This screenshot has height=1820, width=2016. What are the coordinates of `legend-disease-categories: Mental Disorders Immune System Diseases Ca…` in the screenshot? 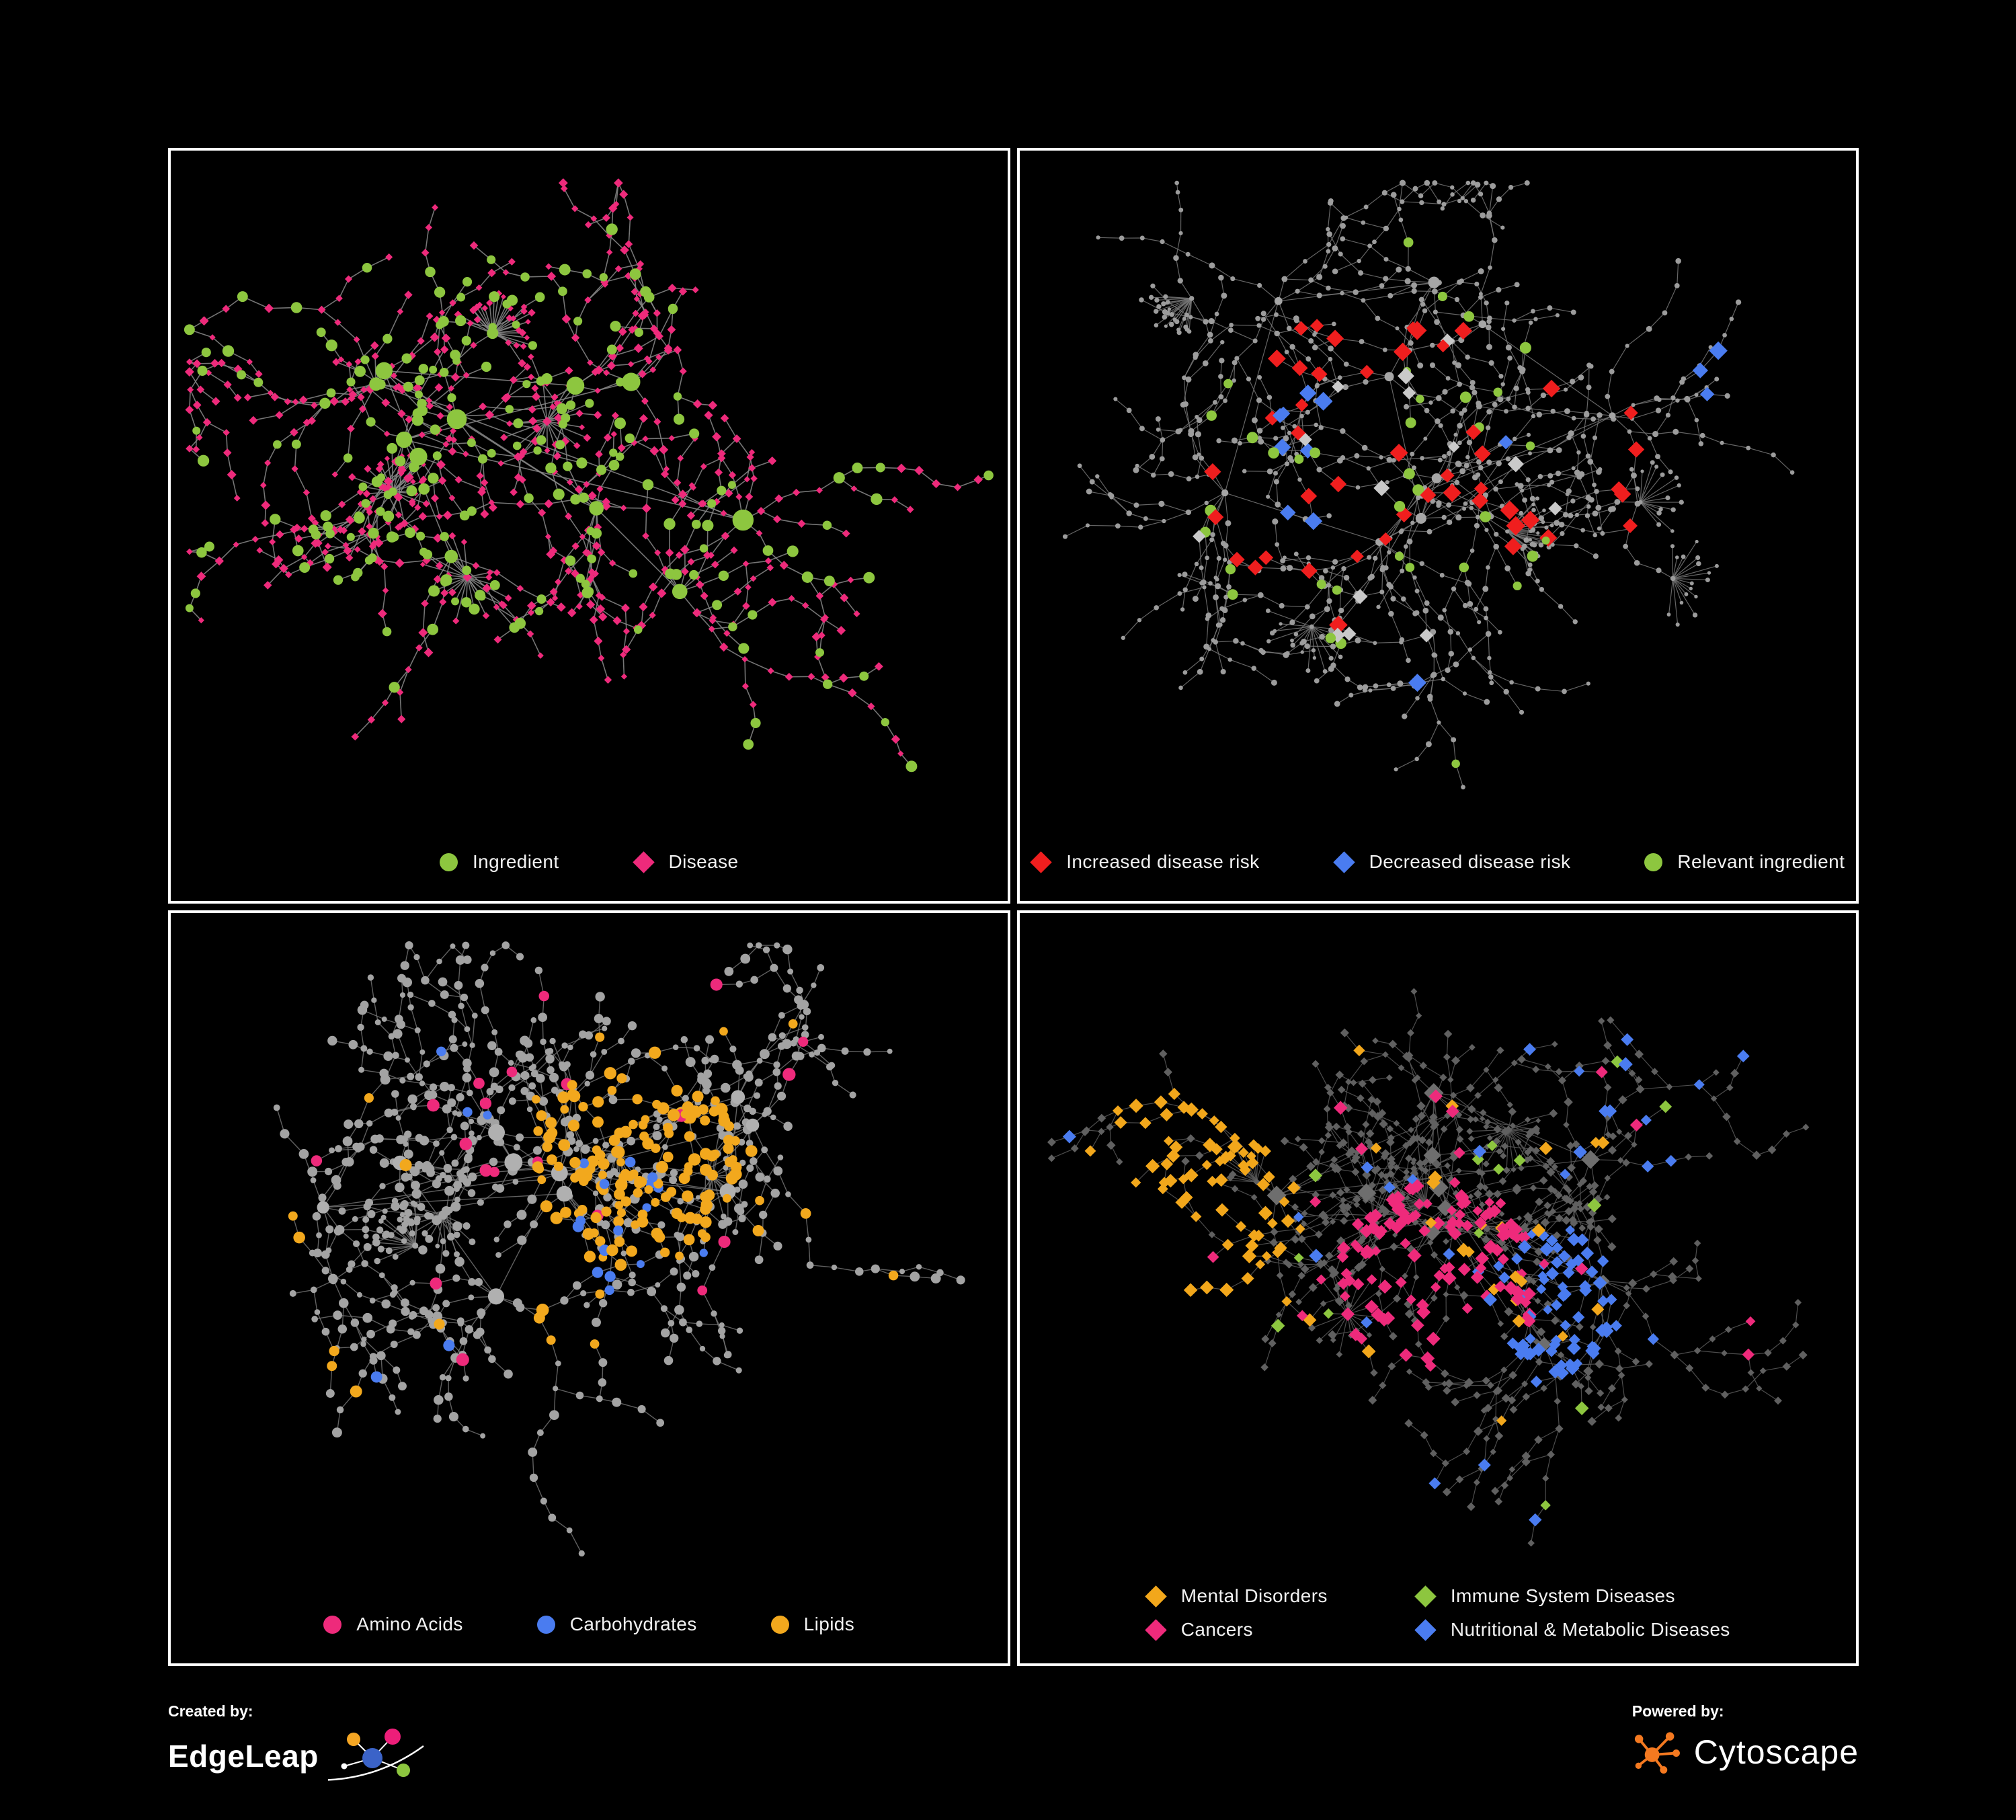 It's located at (1438, 1622).